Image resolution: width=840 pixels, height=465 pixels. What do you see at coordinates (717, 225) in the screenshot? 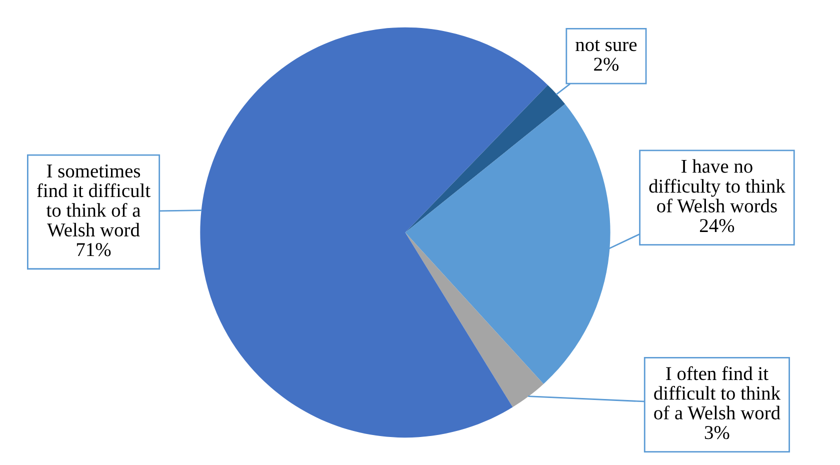
I see `data-label: 24%` at bounding box center [717, 225].